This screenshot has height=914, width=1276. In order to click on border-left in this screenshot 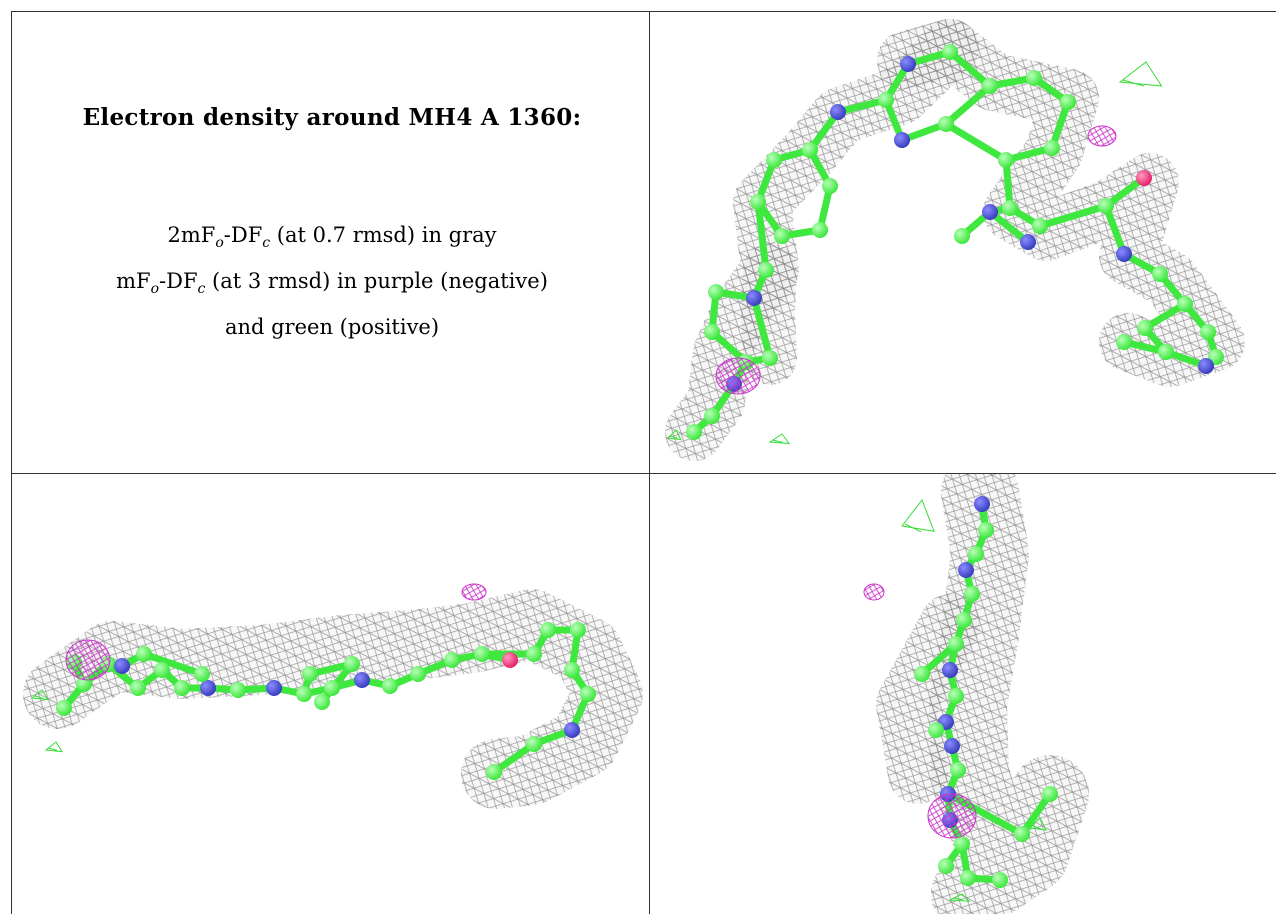, I will do `click(11, 462)`.